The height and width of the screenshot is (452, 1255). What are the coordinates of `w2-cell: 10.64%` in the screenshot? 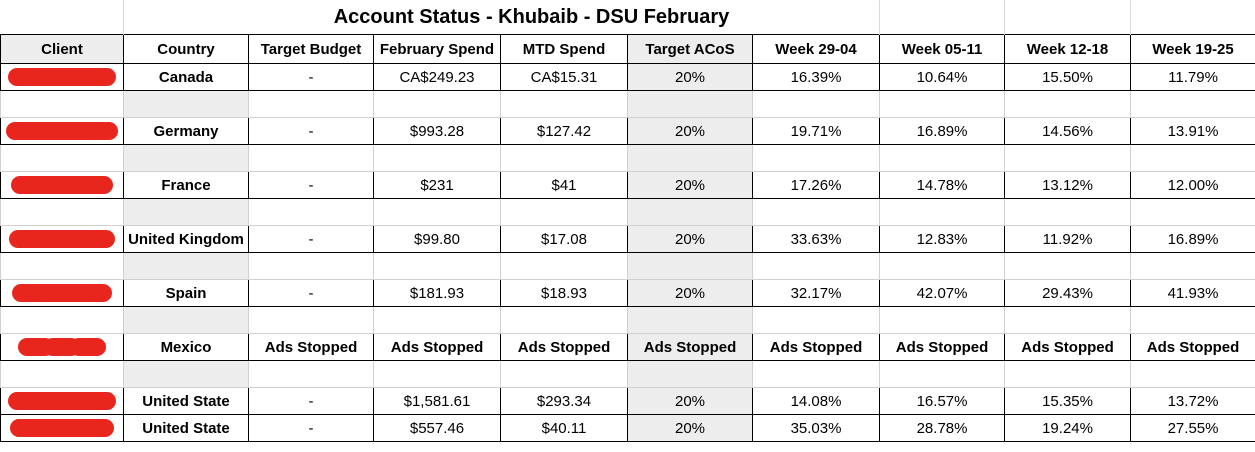 It's located at (942, 77).